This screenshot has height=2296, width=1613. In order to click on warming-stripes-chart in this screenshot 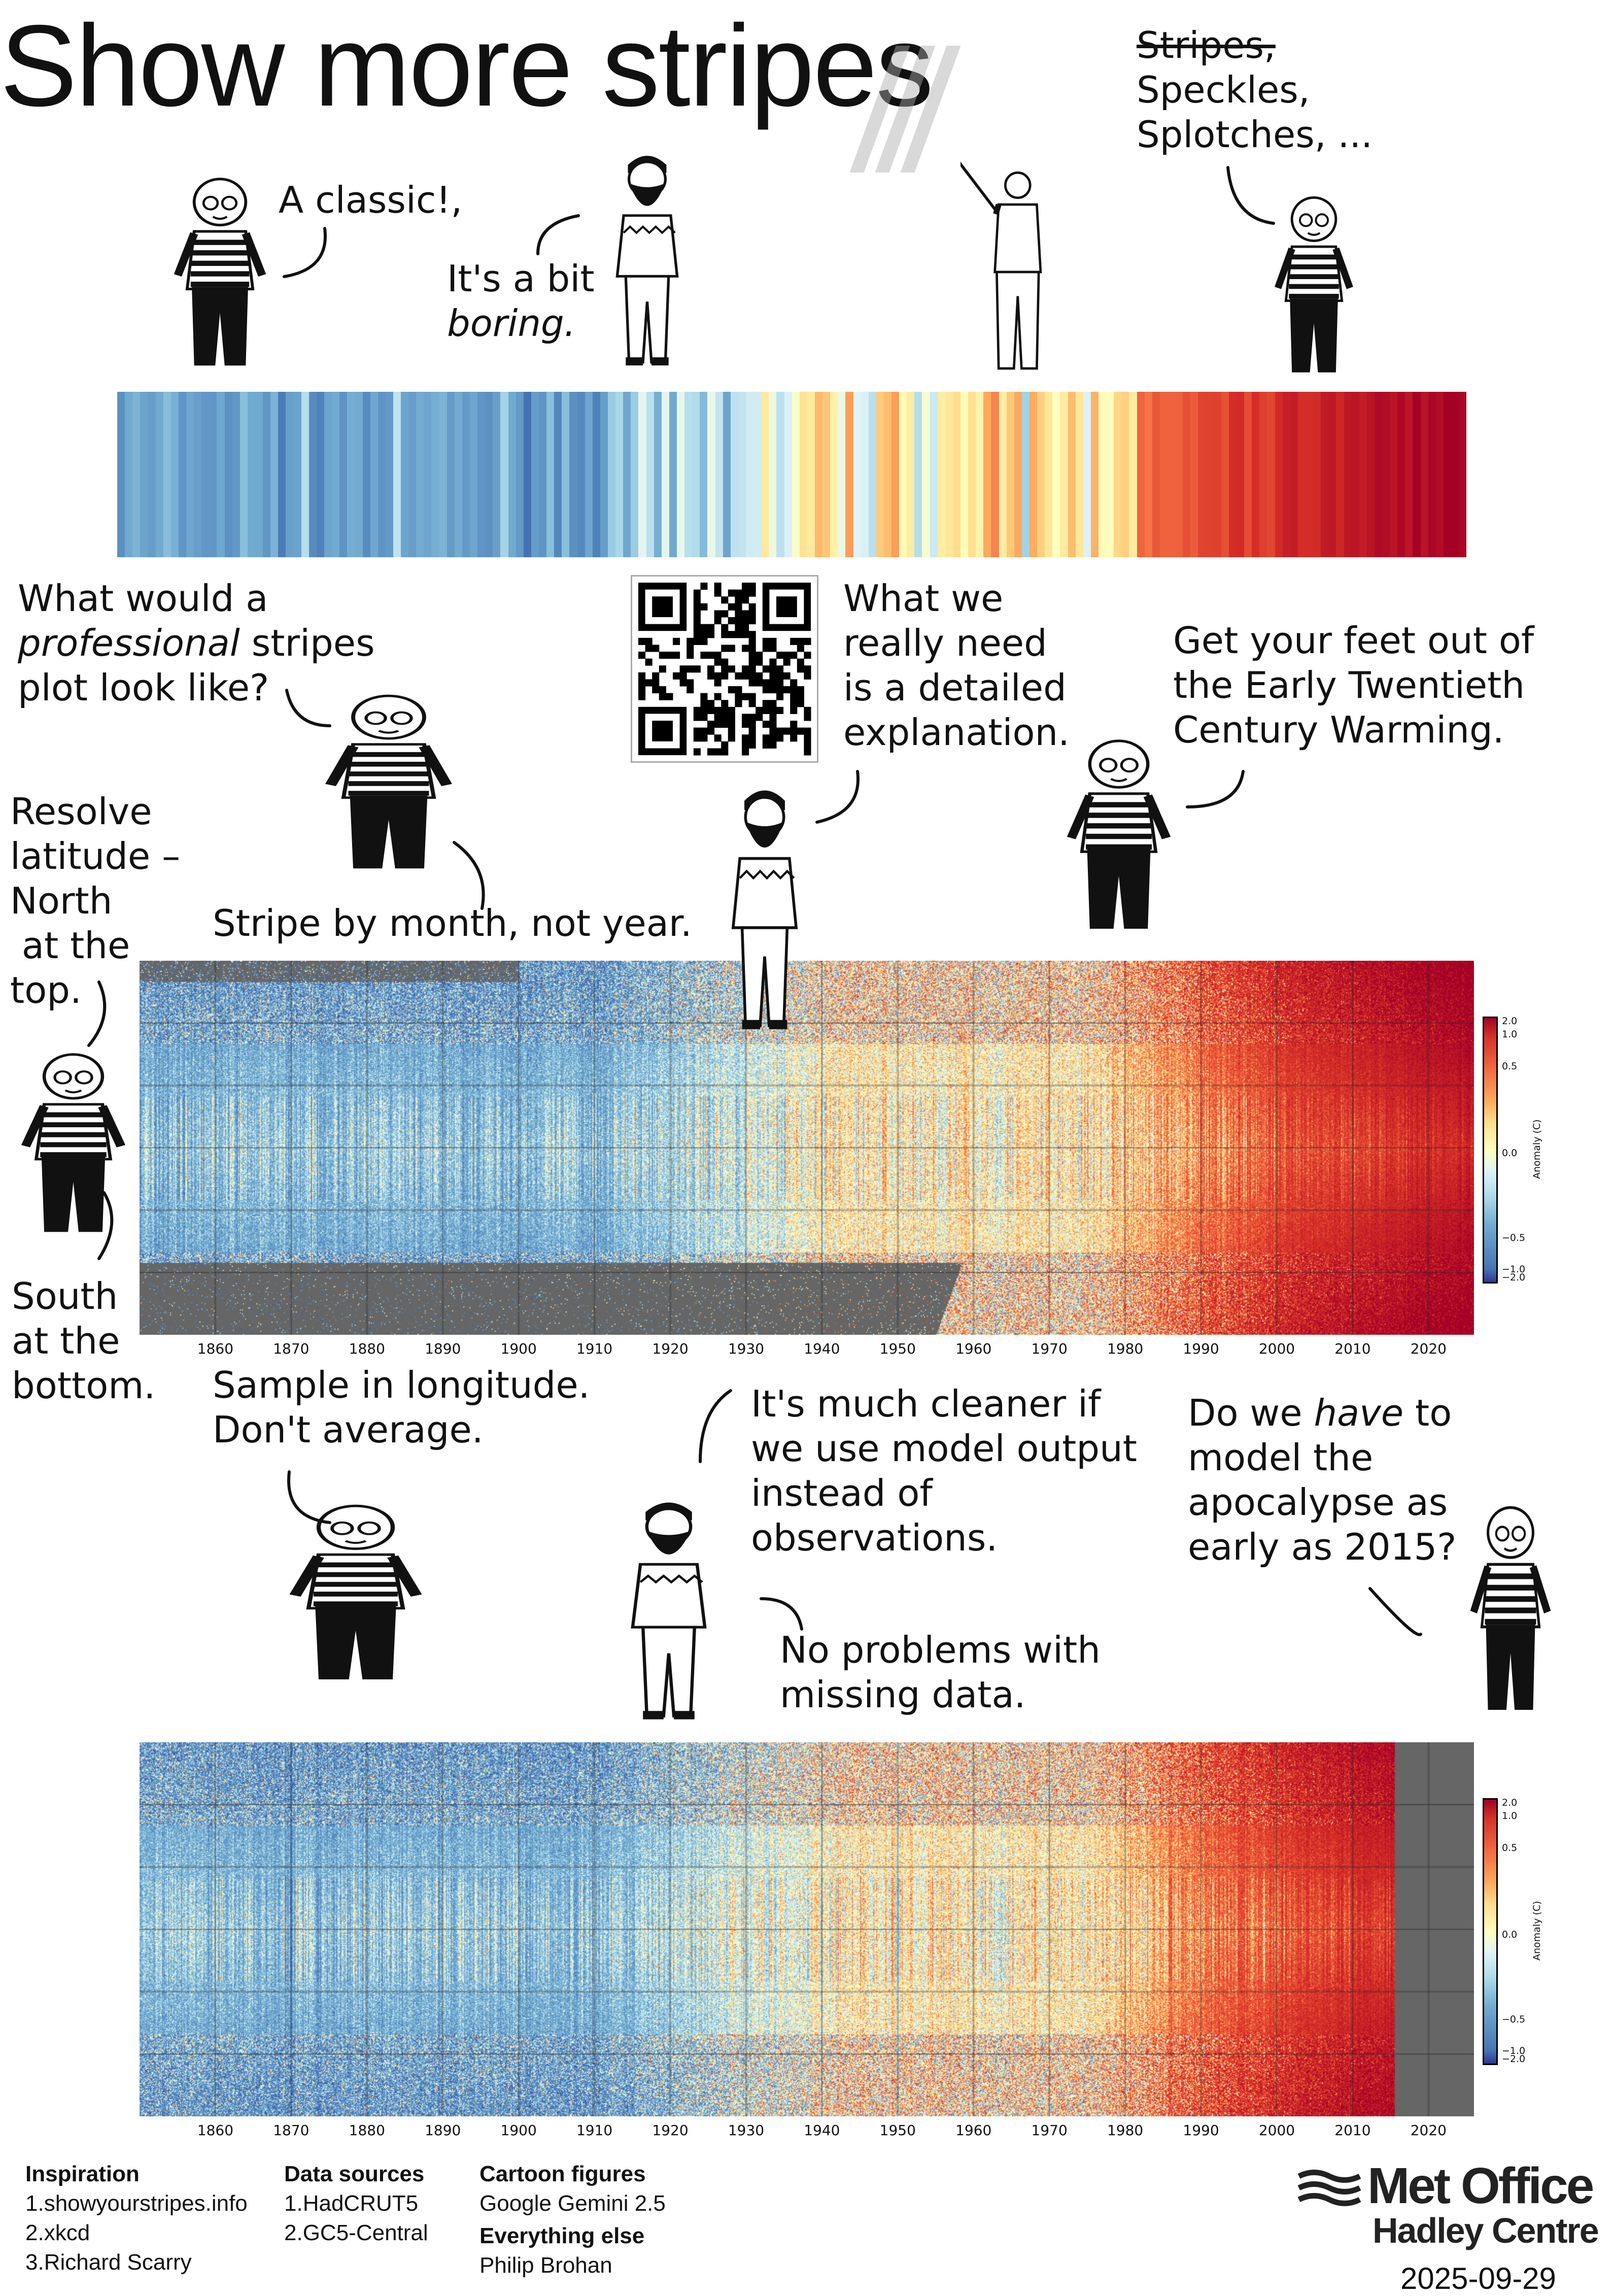, I will do `click(792, 474)`.